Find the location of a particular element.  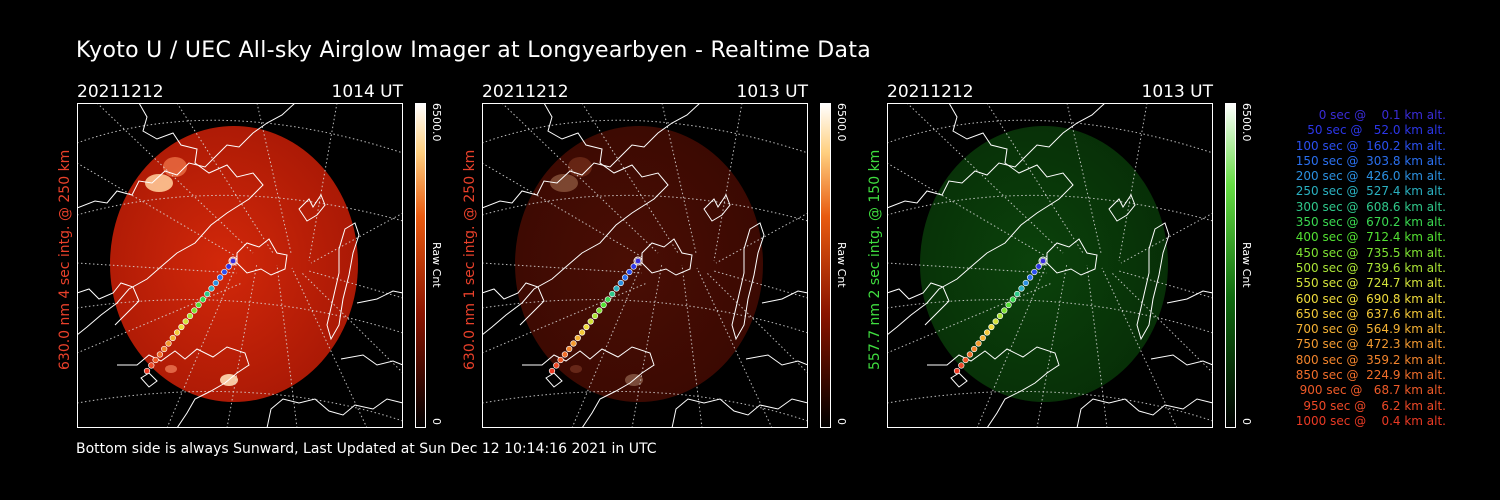

legend-row: 0 sec @ 0.1 km alt. is located at coordinates (1382, 115).